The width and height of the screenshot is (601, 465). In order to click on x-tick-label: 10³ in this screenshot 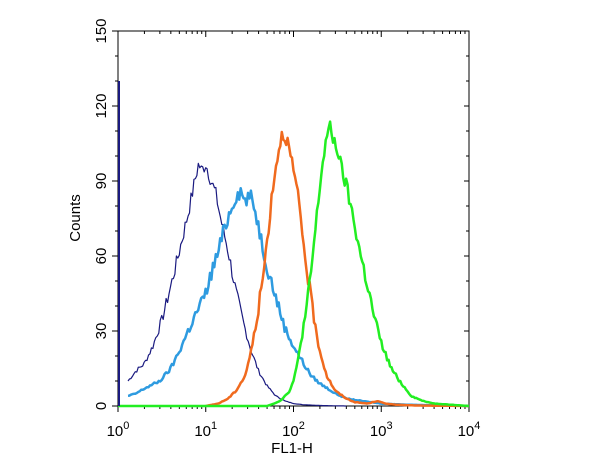, I will do `click(381, 430)`.